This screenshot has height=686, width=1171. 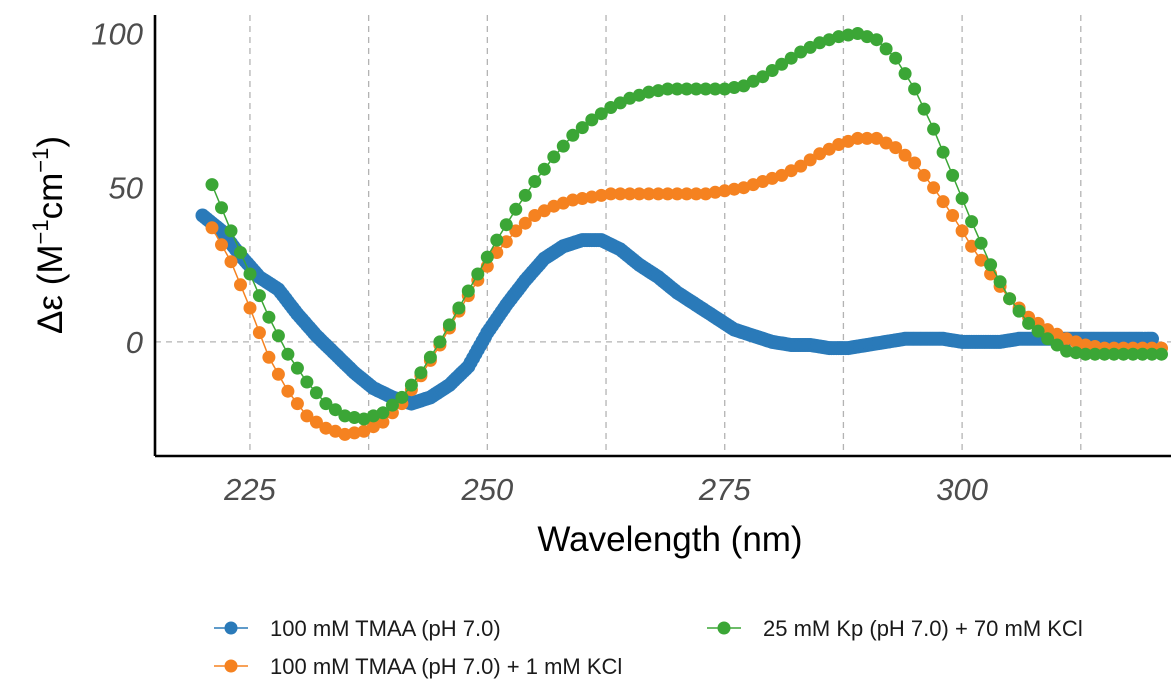 I want to click on y-tick-label: 50, so click(x=126, y=188).